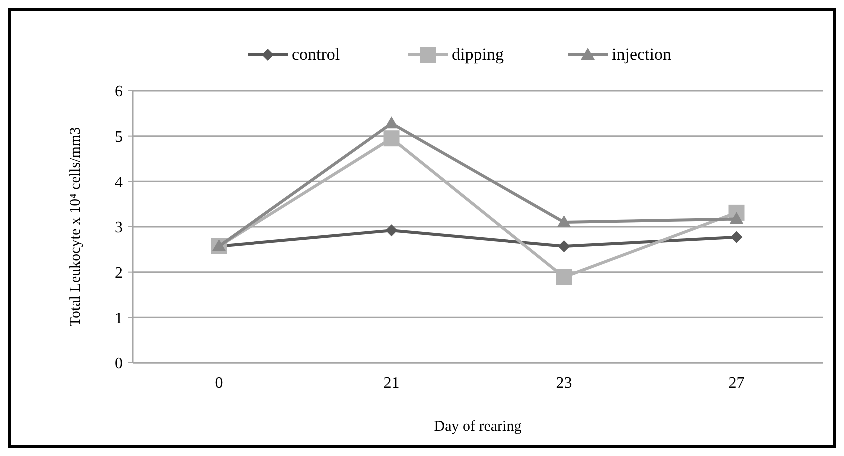 The width and height of the screenshot is (844, 456). Describe the element at coordinates (564, 383) in the screenshot. I see `x-tick-label: 23` at that location.